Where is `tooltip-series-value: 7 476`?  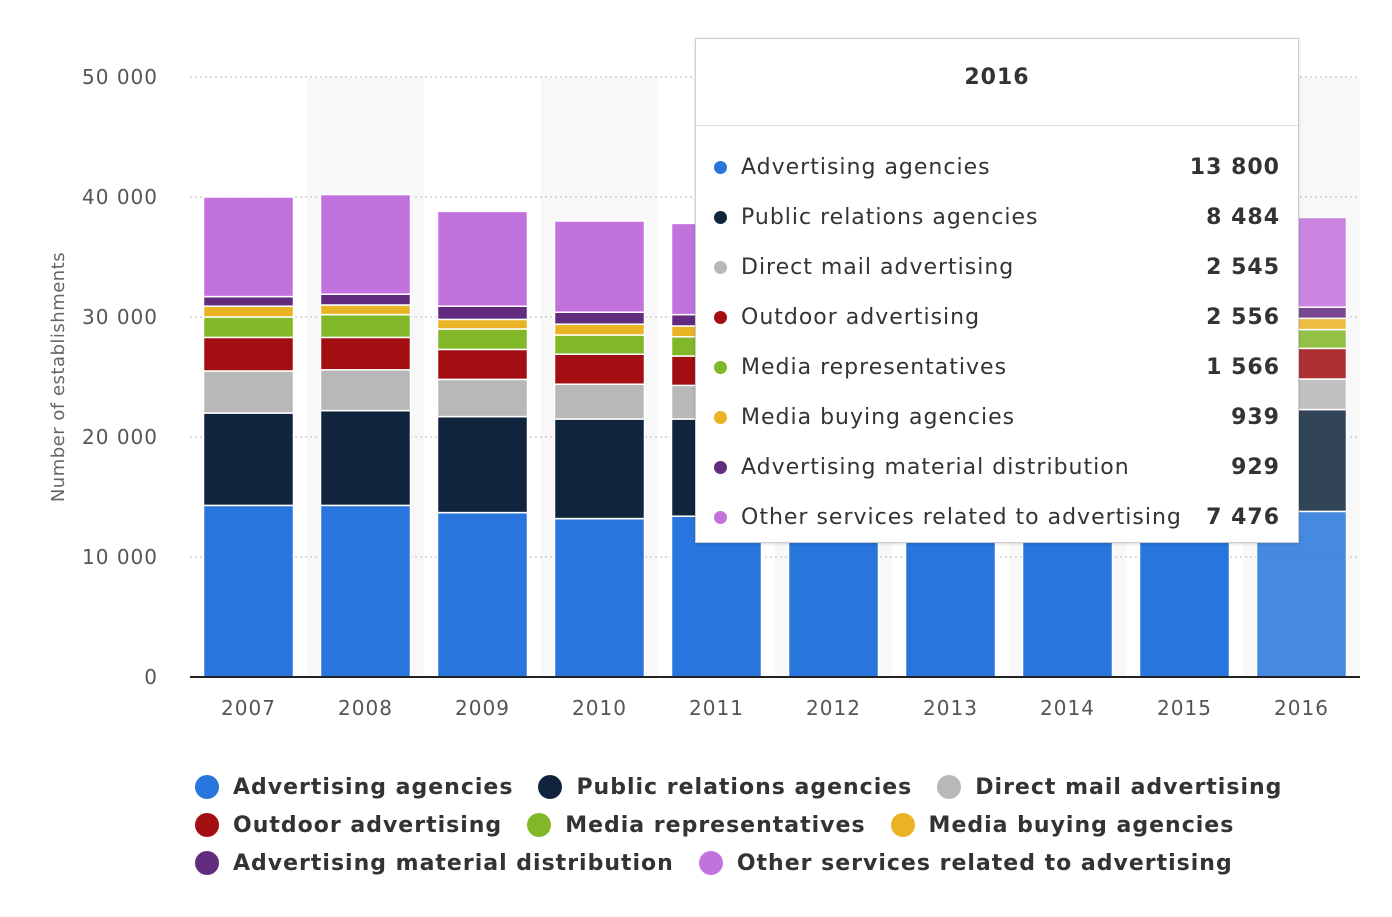 tooltip-series-value: 7 476 is located at coordinates (1243, 517).